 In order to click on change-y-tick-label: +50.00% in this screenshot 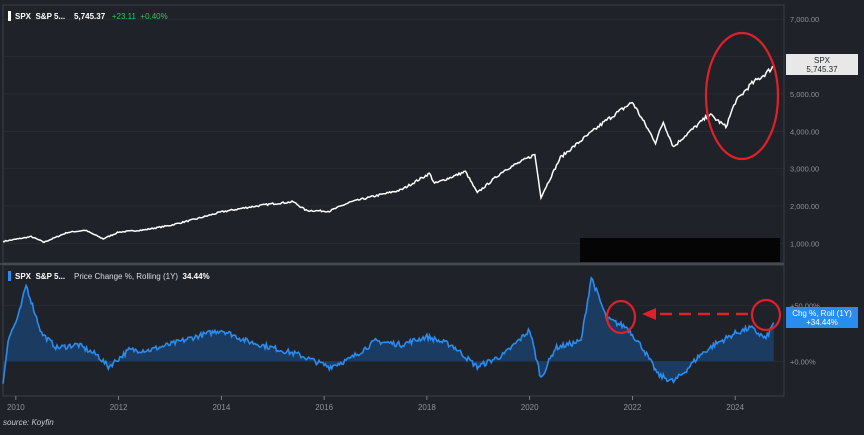, I will do `click(805, 305)`.